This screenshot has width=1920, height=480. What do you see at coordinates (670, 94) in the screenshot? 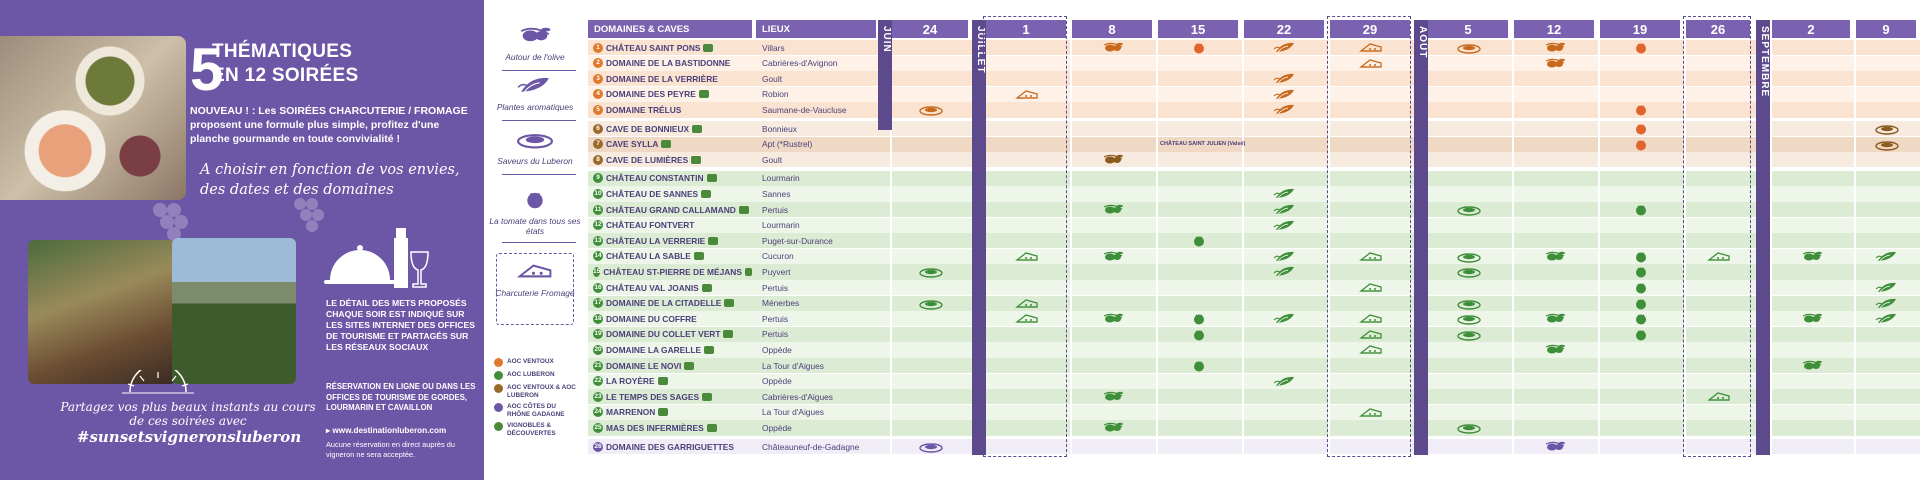
I see `domain-name-cell: 4 DOMAINE DES PEYRE` at bounding box center [670, 94].